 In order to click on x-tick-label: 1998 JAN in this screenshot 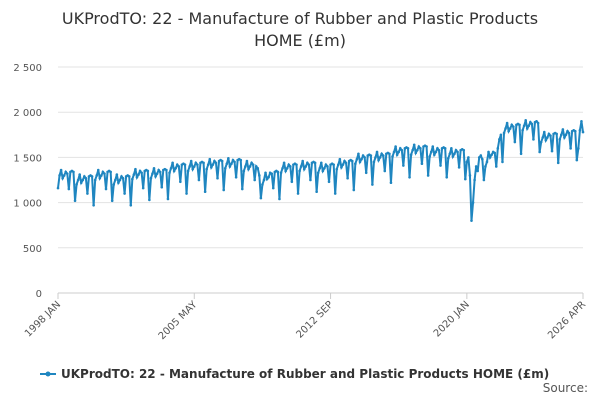, I will do `click(43, 319)`.